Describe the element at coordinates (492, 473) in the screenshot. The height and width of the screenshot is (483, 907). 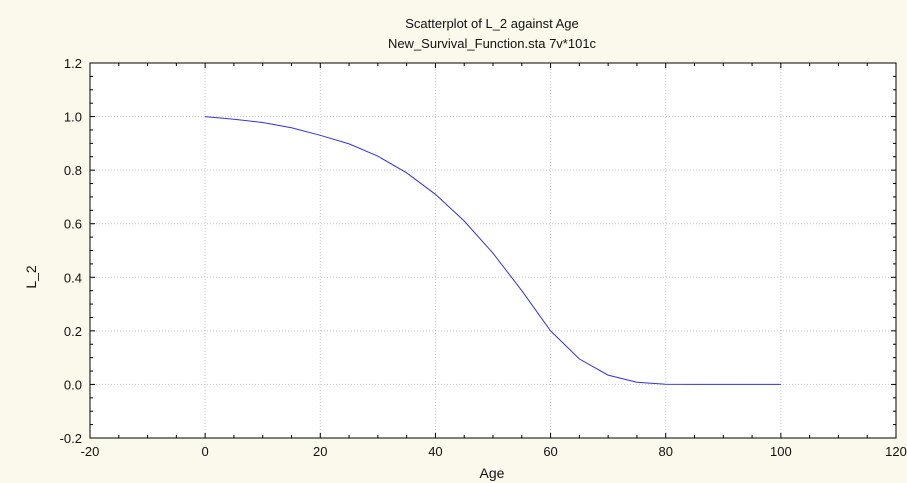
I see `x-axis-label: Age` at that location.